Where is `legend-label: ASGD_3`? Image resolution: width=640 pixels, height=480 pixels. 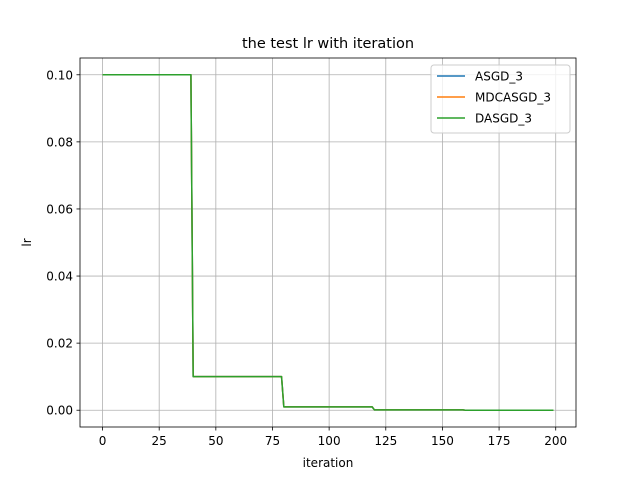 legend-label: ASGD_3 is located at coordinates (499, 77).